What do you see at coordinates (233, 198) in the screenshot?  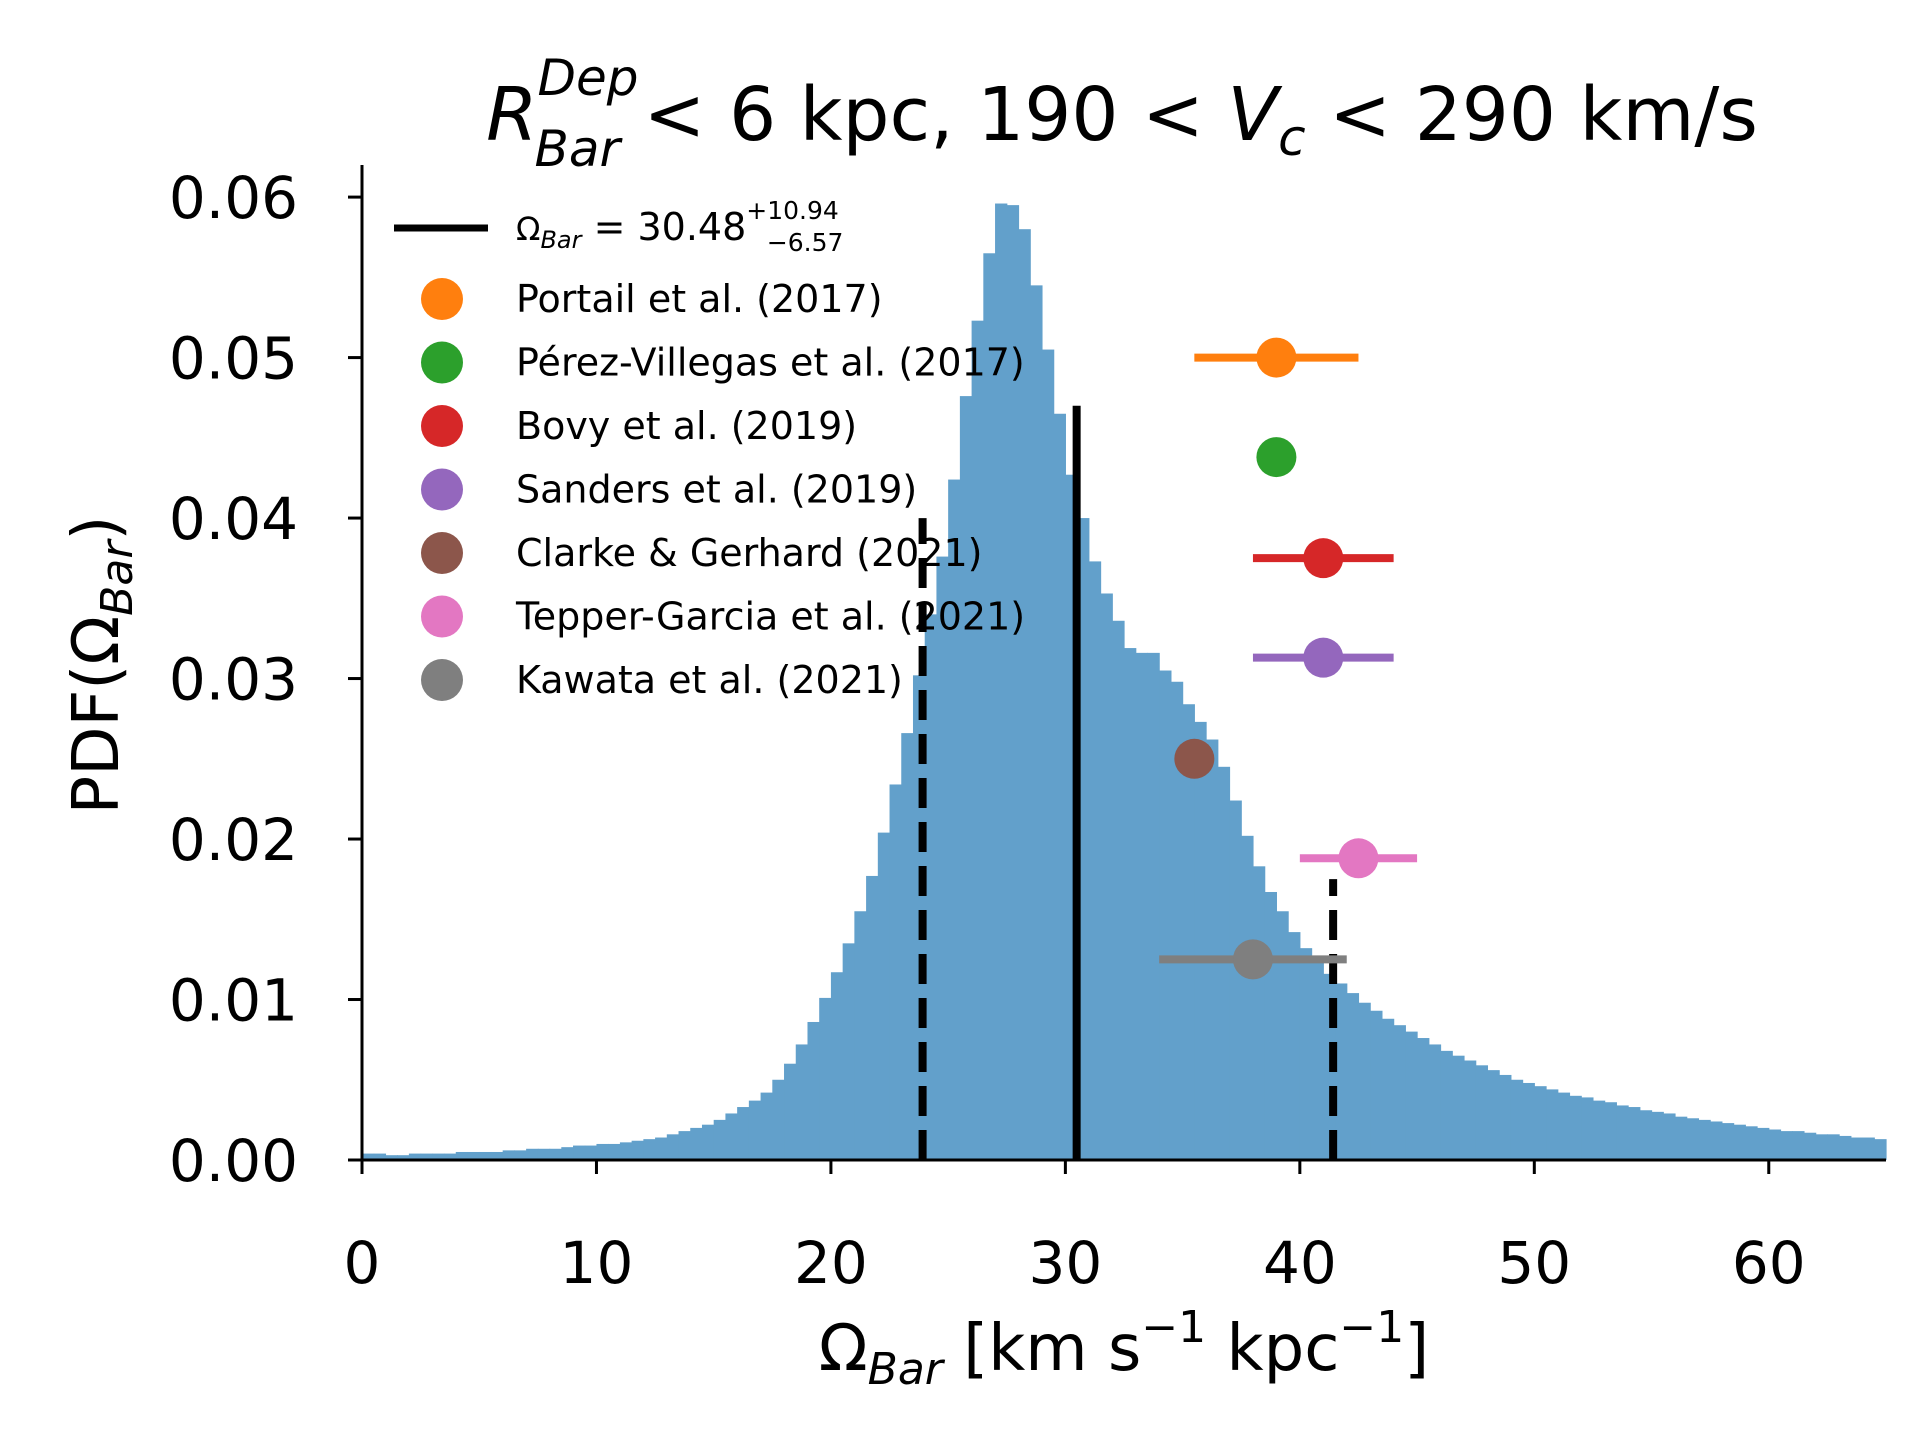 I see `y-tick-label: 0.06` at bounding box center [233, 198].